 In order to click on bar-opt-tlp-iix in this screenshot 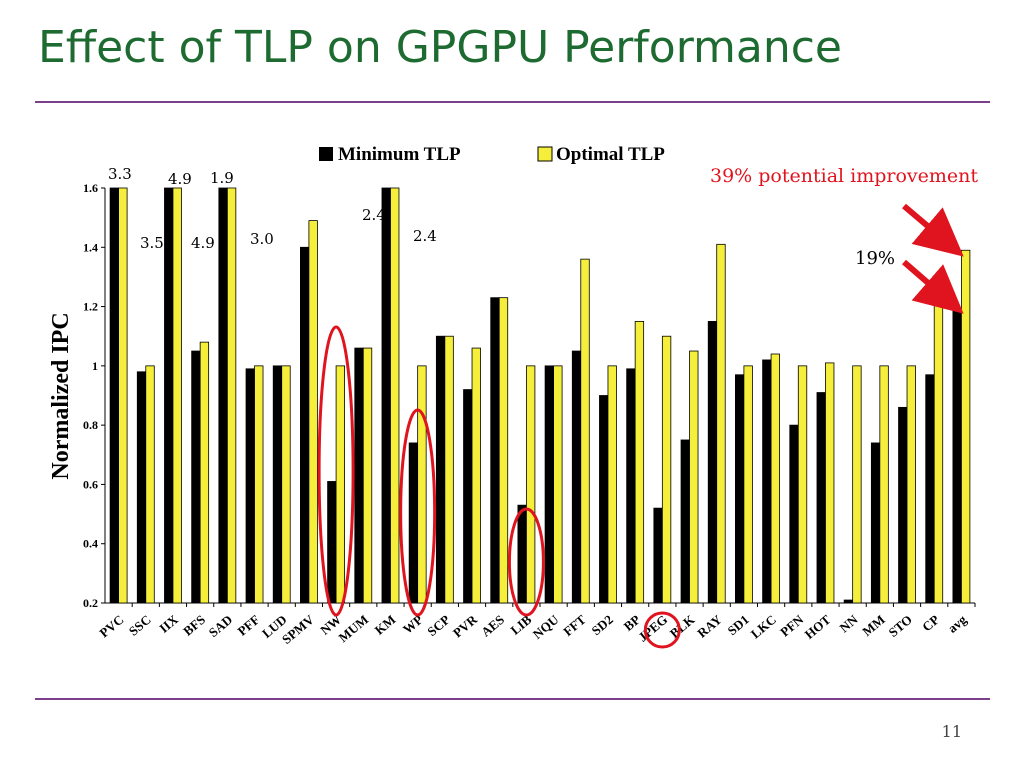, I will do `click(177, 395)`.